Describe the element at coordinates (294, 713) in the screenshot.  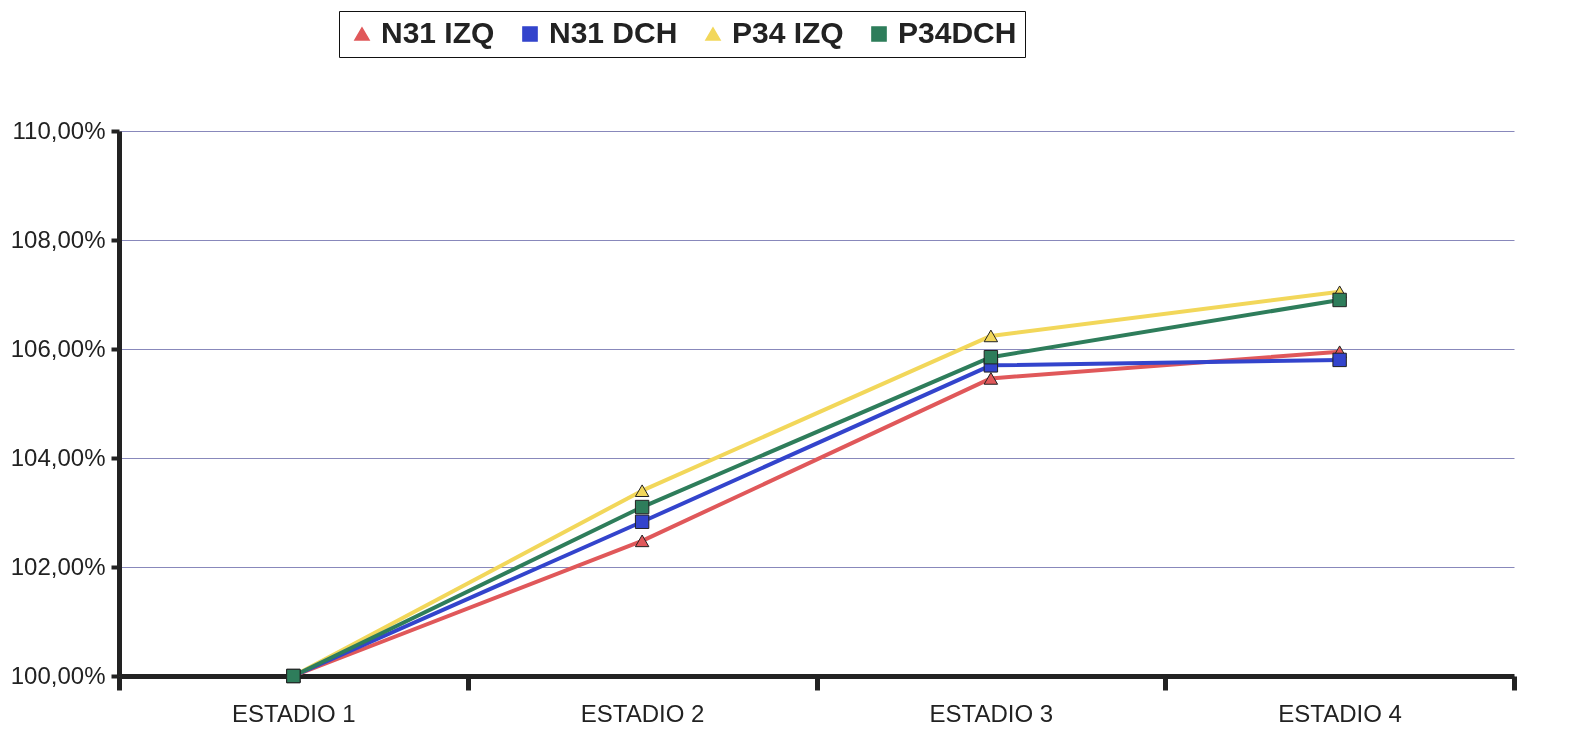
I see `x-tick-label: ESTADIO 1` at that location.